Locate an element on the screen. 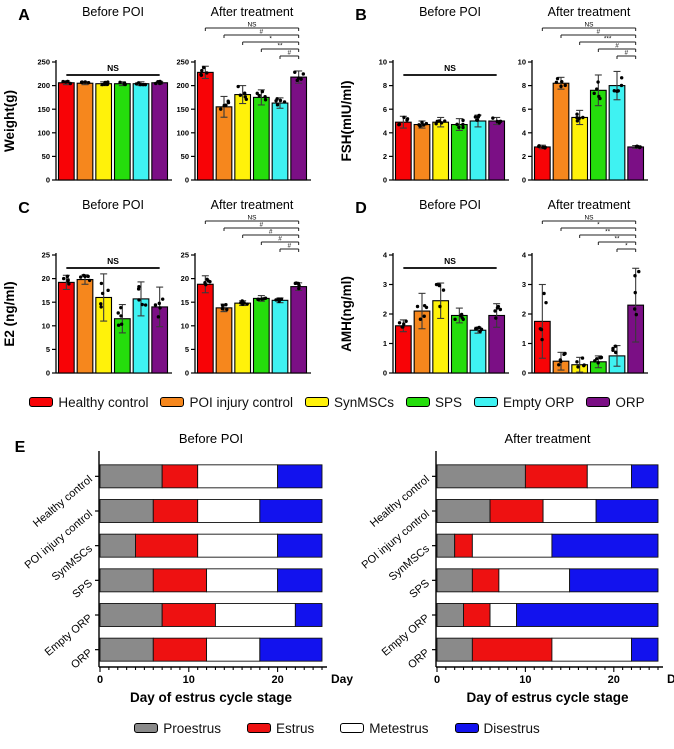 This screenshot has width=674, height=749. y-tick-label: 2 is located at coordinates (385, 314).